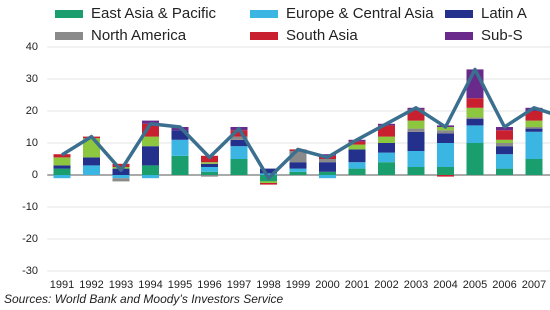  I want to click on legend-label: South Asia, so click(322, 35).